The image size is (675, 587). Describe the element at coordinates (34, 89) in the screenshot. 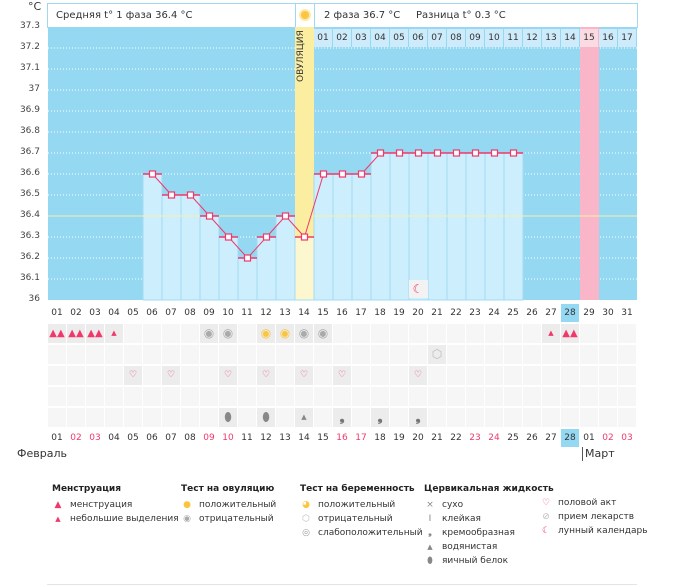

I see `y-tick-label: 37` at that location.